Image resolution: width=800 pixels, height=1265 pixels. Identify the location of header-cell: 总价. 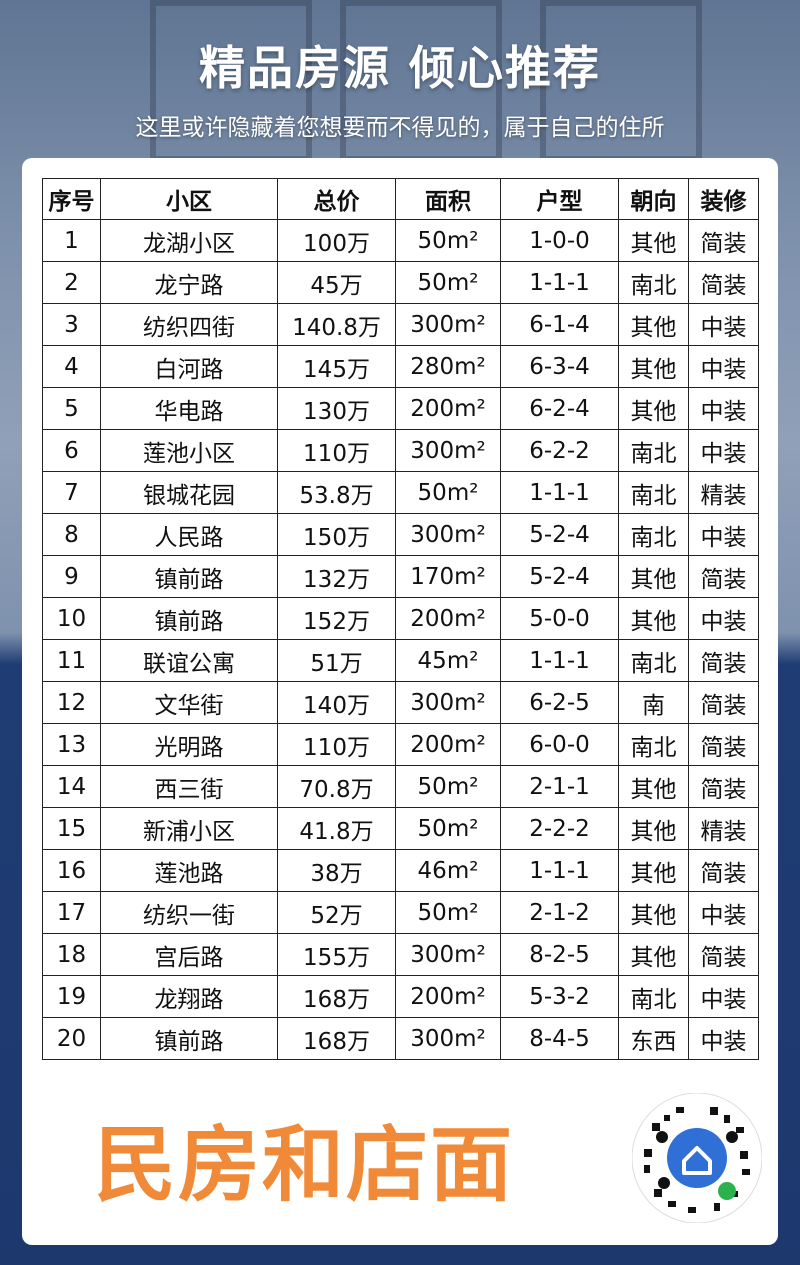
(336, 199).